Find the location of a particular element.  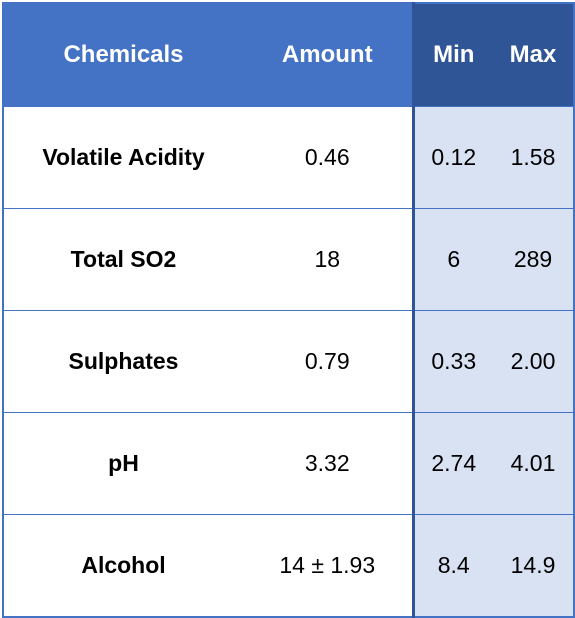

max-value: 4.01 is located at coordinates (533, 463).